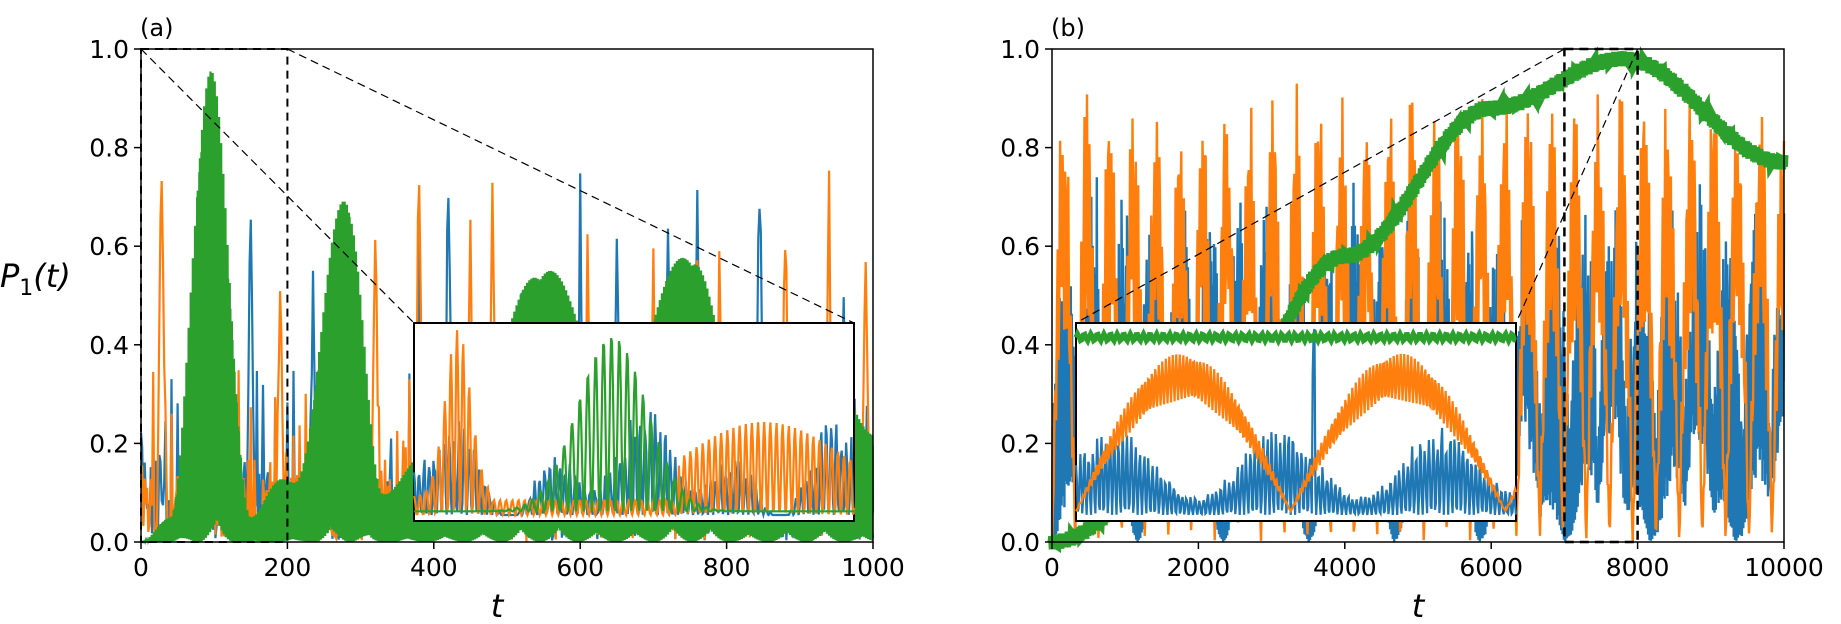 This screenshot has width=1841, height=624. I want to click on inset-a-orange, so click(634, 424).